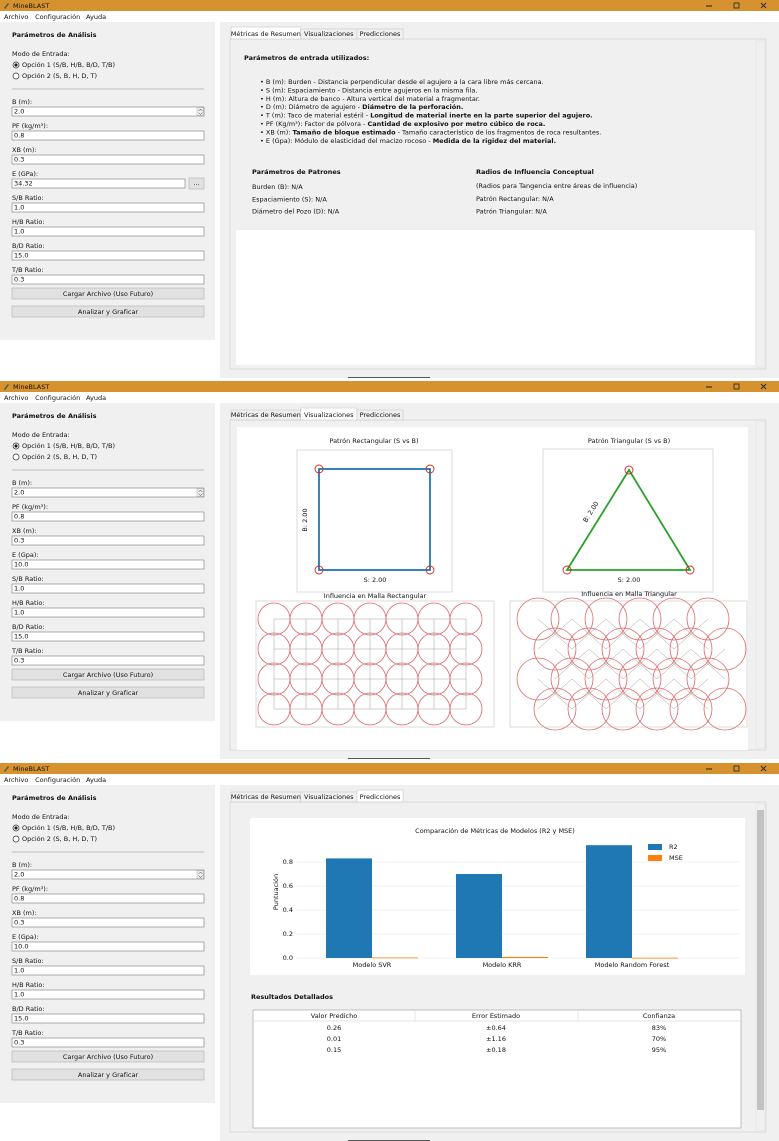  What do you see at coordinates (629, 594) in the screenshot?
I see `plot-title: Influencia en Malla Triangular` at bounding box center [629, 594].